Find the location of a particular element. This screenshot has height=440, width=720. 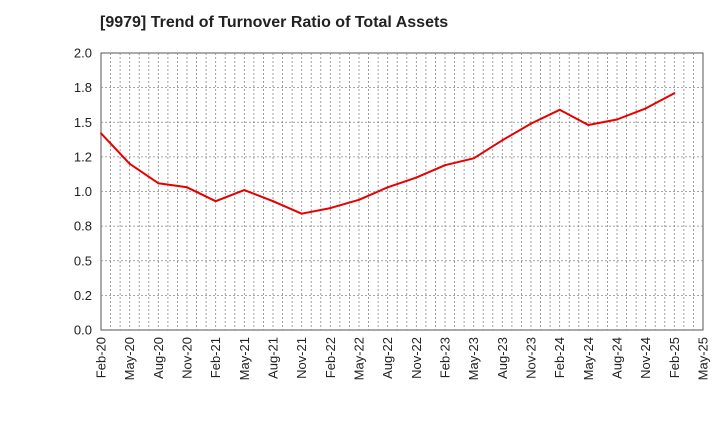

x-tick-label: Feb-24 is located at coordinates (559, 357).